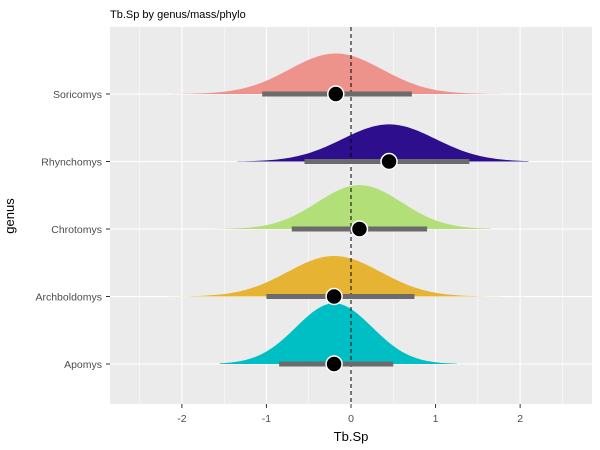  Describe the element at coordinates (382, 143) in the screenshot. I see `density-rhynchomys` at that location.